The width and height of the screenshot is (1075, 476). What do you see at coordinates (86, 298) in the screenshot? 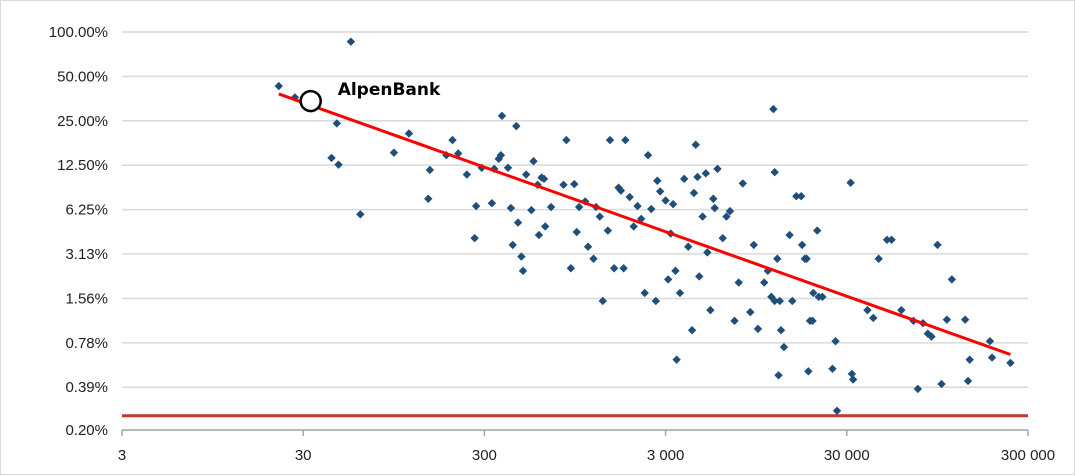
I see `y-tick-label: 1.56%` at bounding box center [86, 298].